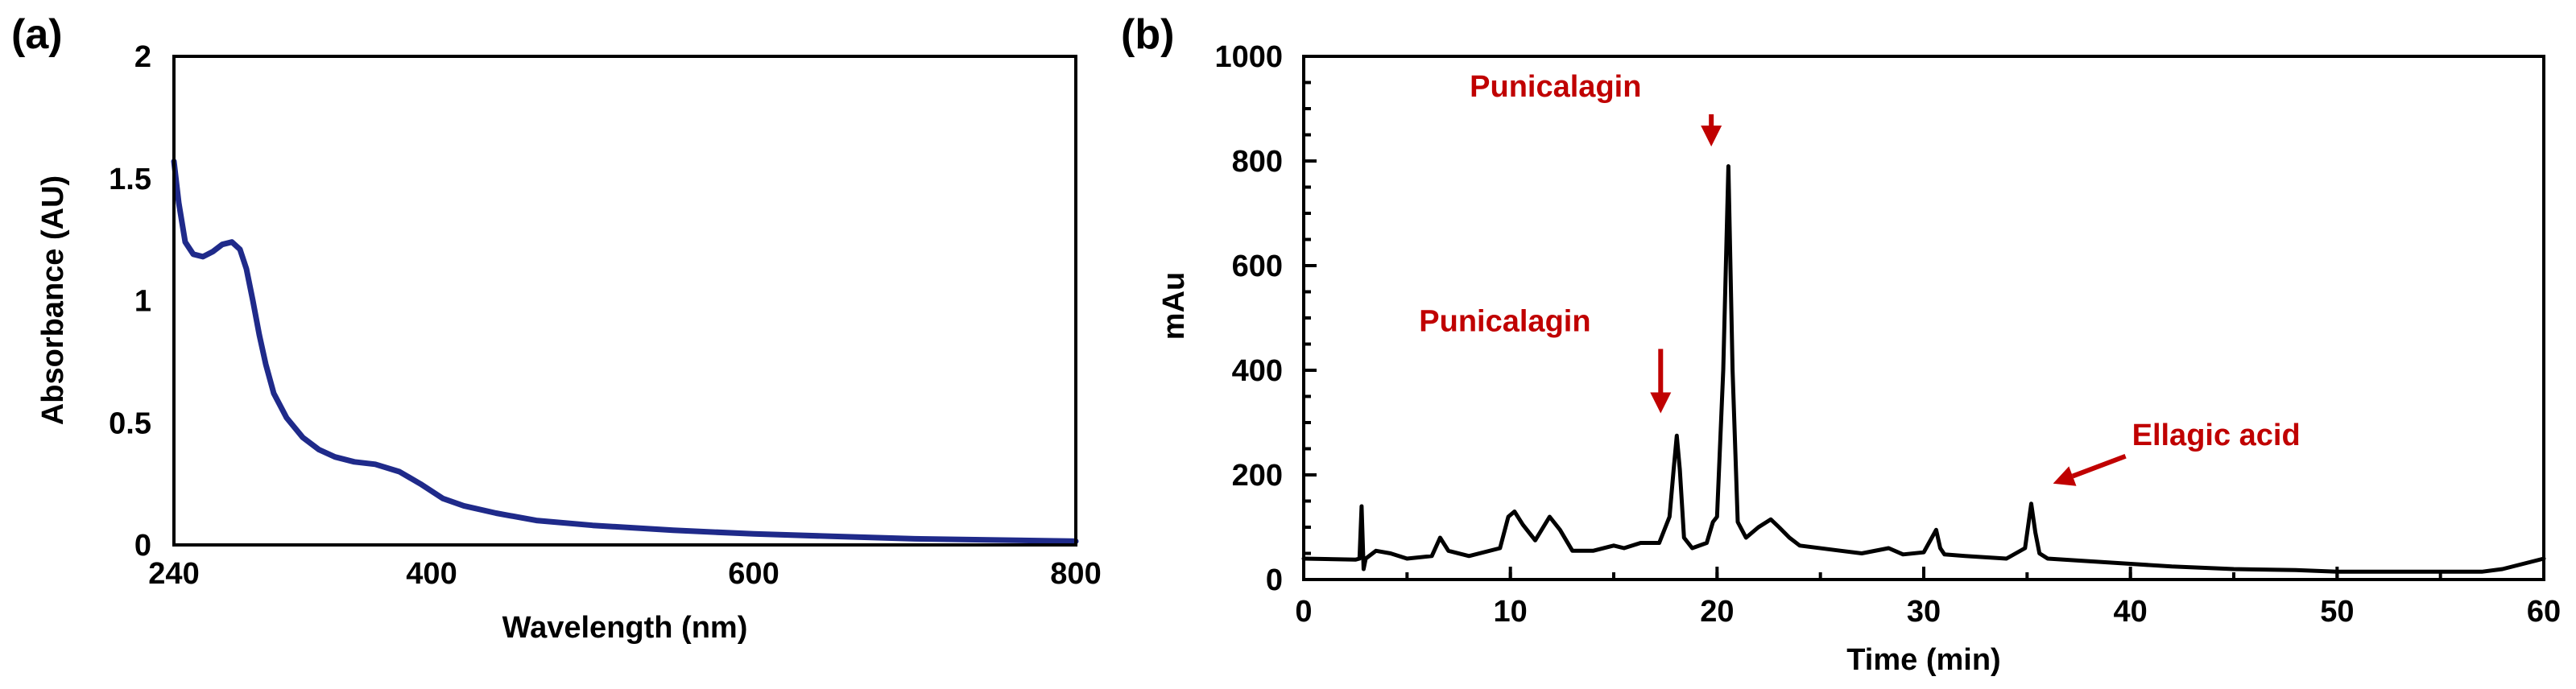 This screenshot has height=689, width=2576. What do you see at coordinates (432, 574) in the screenshot?
I see `x-tick-label: 400` at bounding box center [432, 574].